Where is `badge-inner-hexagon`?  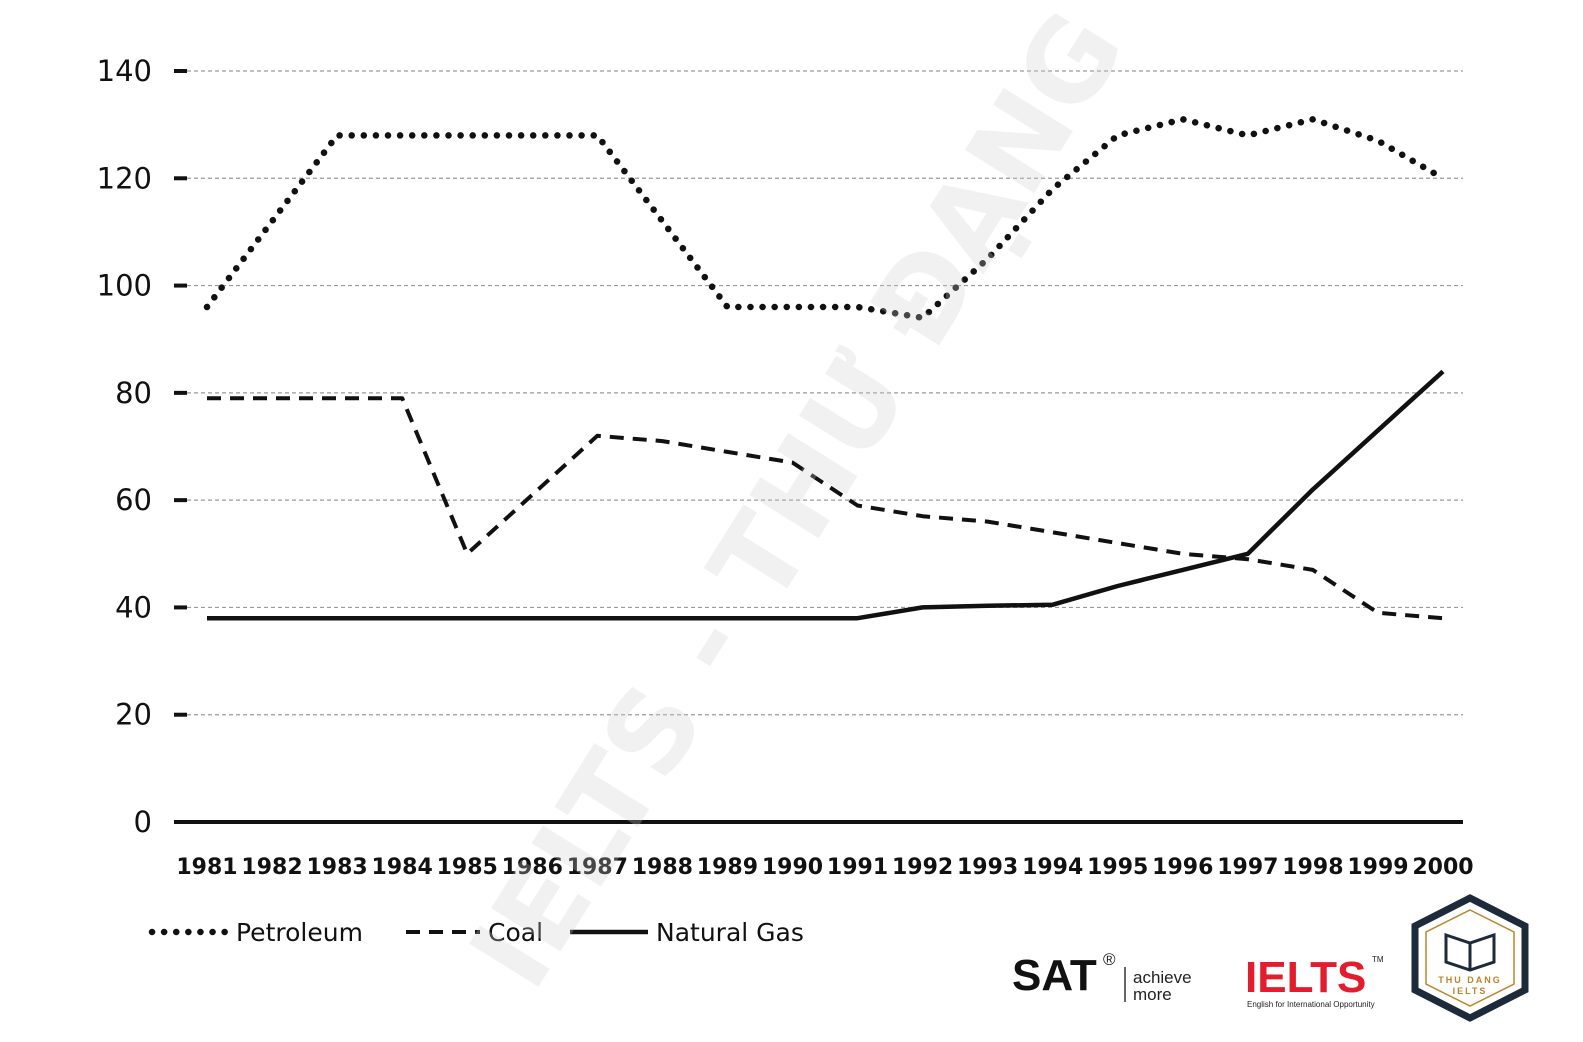 badge-inner-hexagon is located at coordinates (1470, 958).